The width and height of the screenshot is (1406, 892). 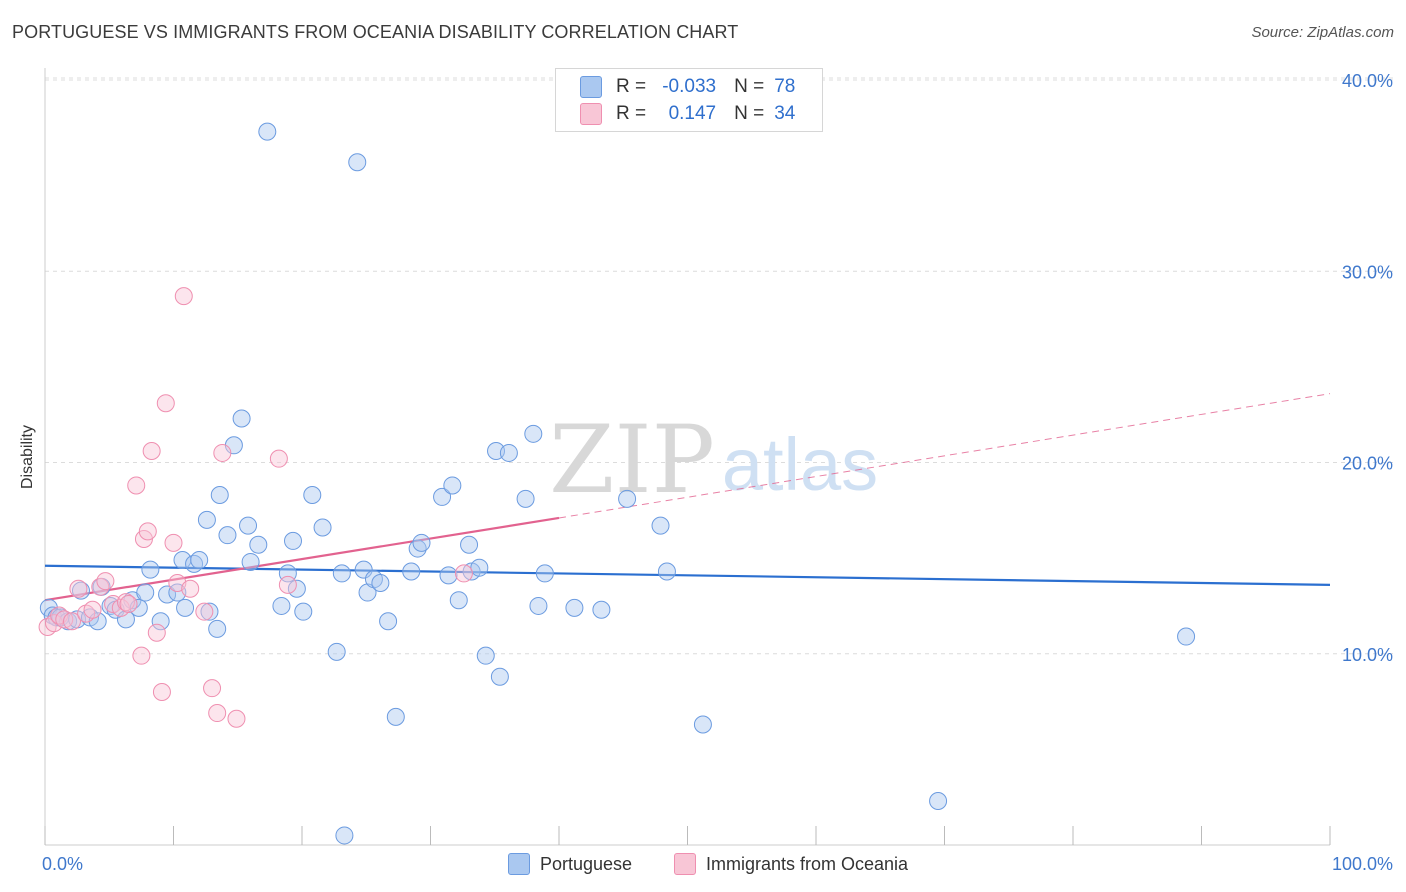 What do you see at coordinates (591, 87) in the screenshot?
I see `legend-swatch-portuguese` at bounding box center [591, 87].